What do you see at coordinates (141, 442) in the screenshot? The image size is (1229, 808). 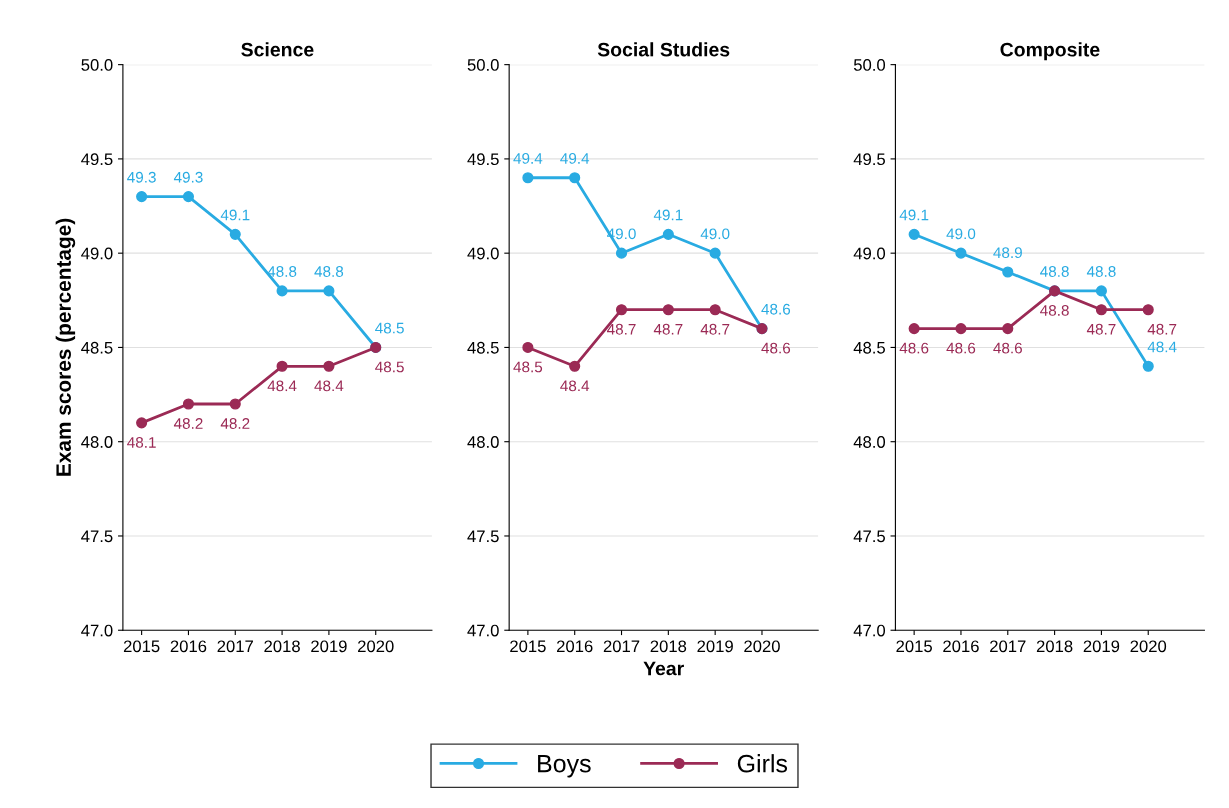 I see `data-label: 48.1` at bounding box center [141, 442].